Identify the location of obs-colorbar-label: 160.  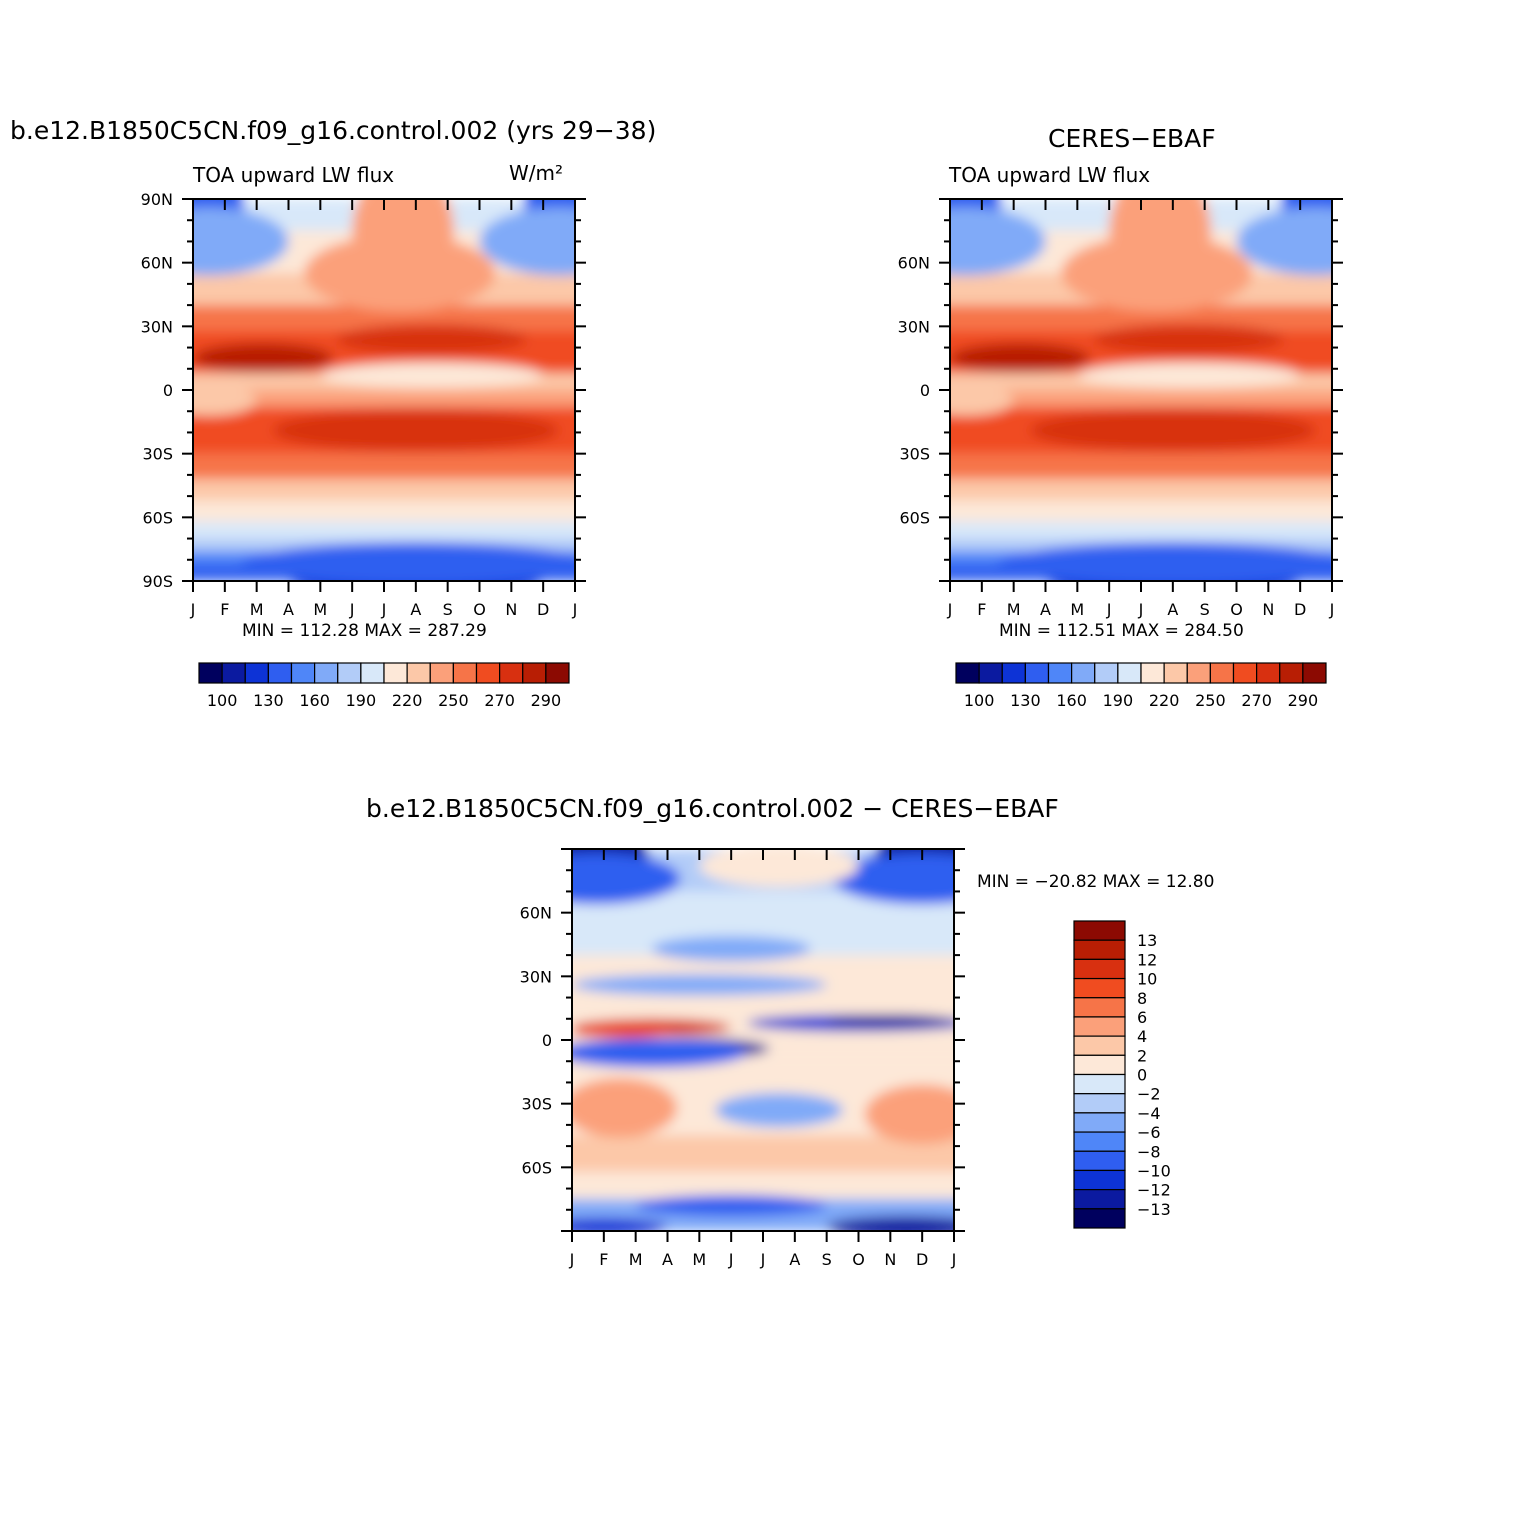
(1071, 700).